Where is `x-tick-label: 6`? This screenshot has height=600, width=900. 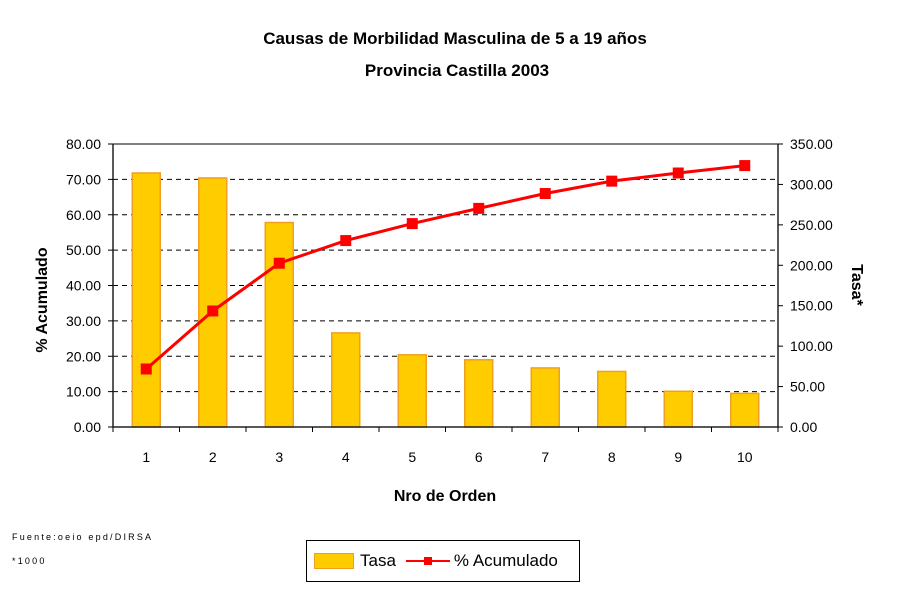
x-tick-label: 6 is located at coordinates (479, 457).